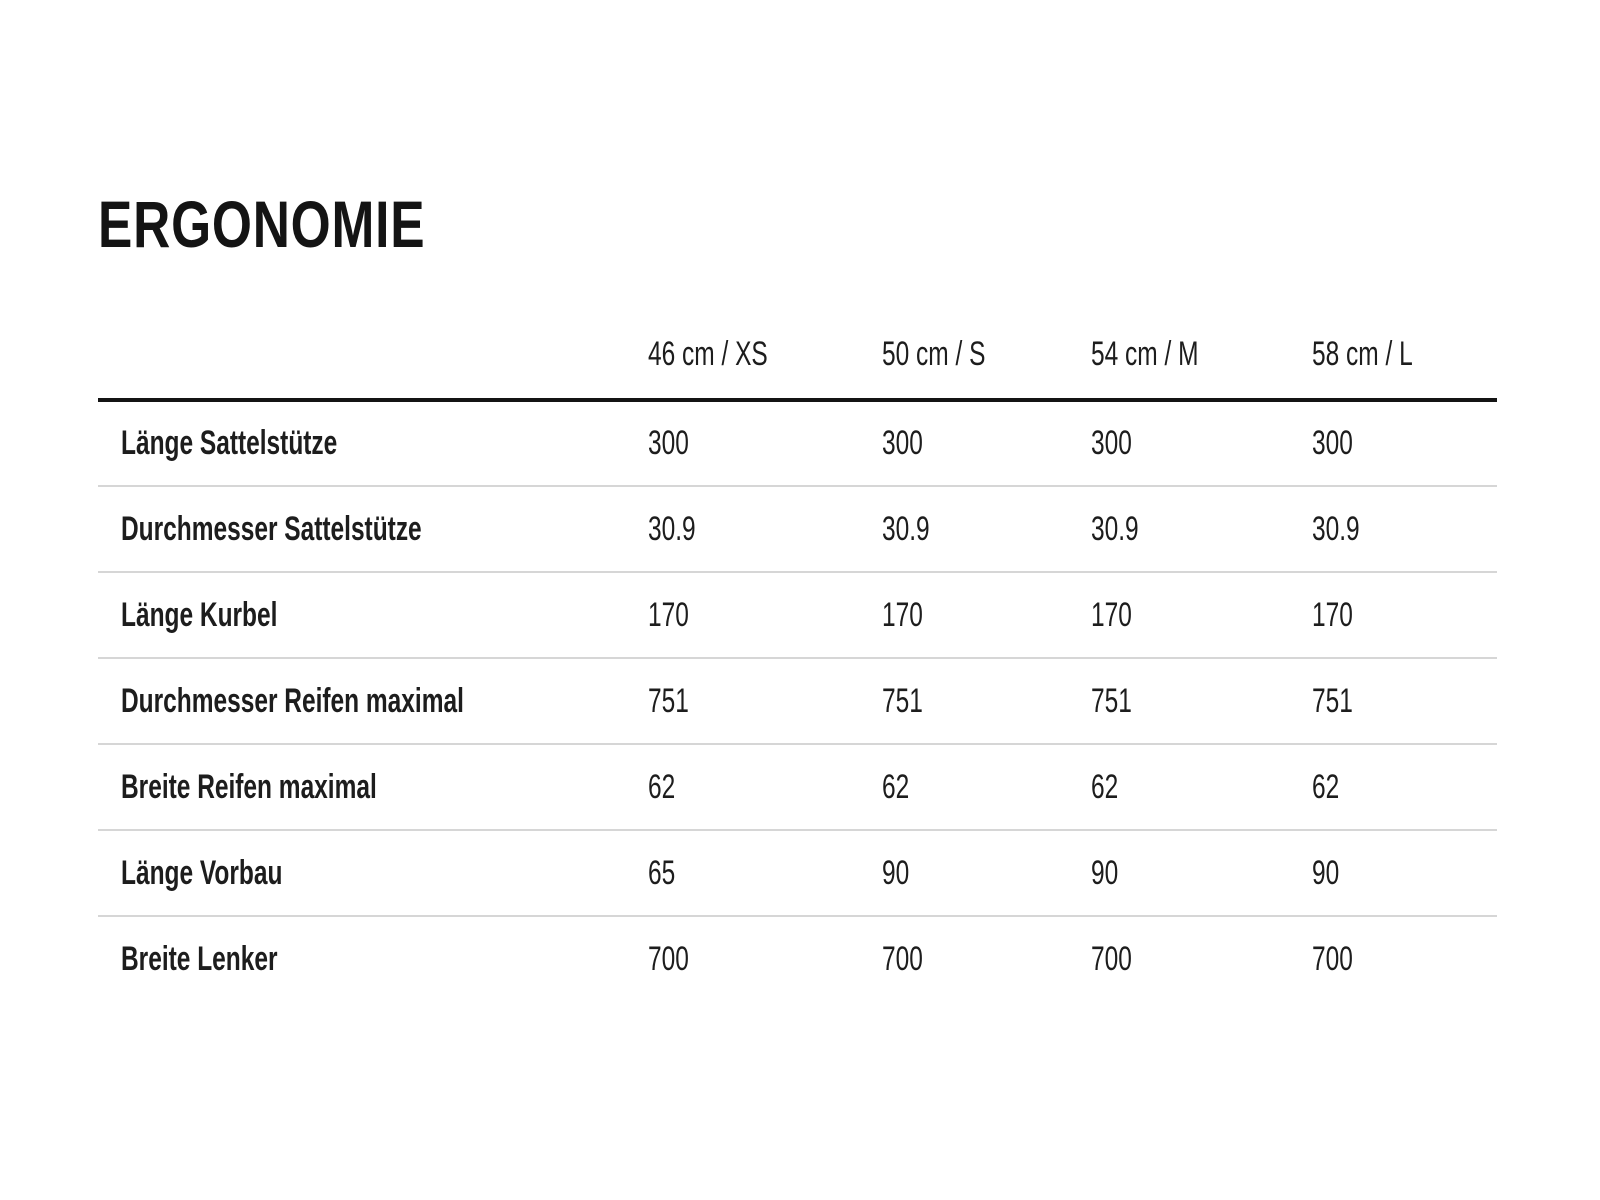  I want to click on row-label: Durchmesser Reifen maximal, so click(373, 700).